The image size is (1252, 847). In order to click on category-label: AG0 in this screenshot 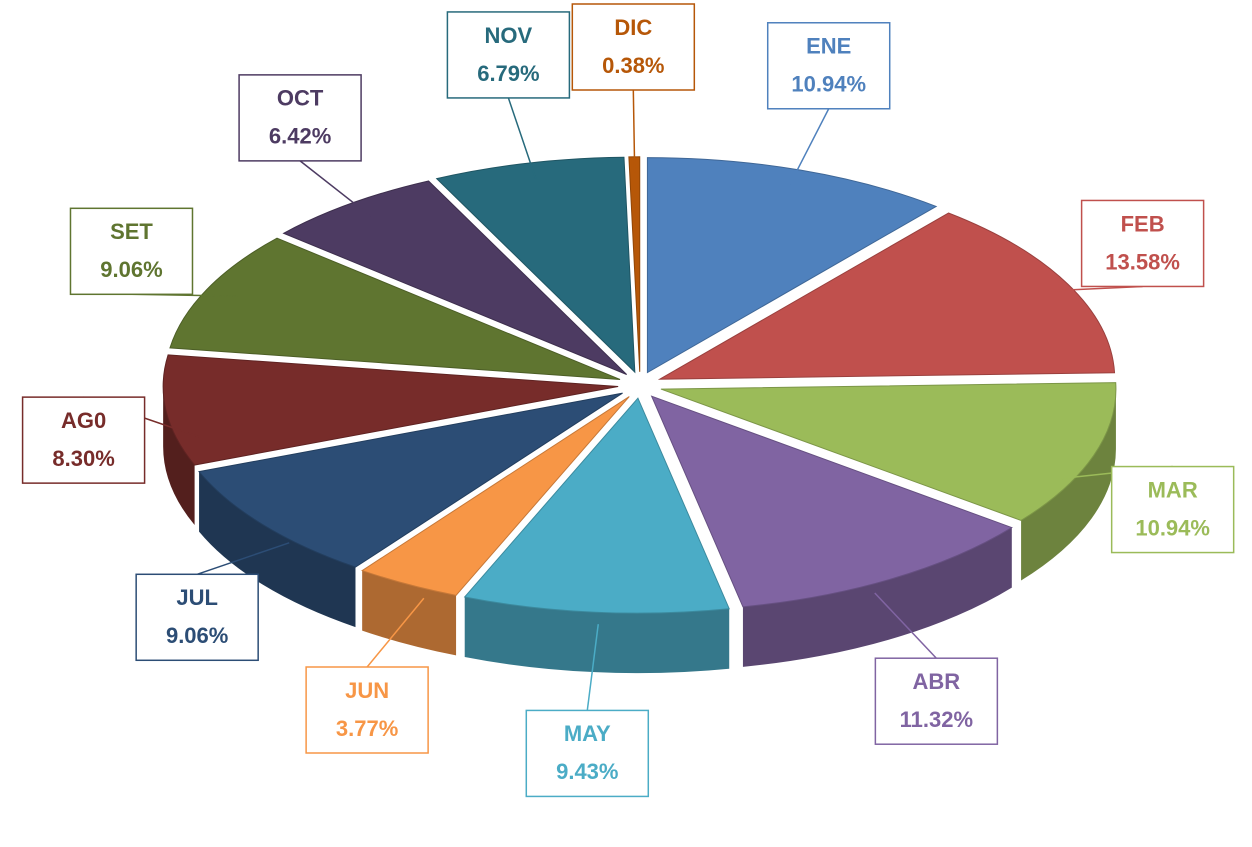, I will do `click(83, 420)`.